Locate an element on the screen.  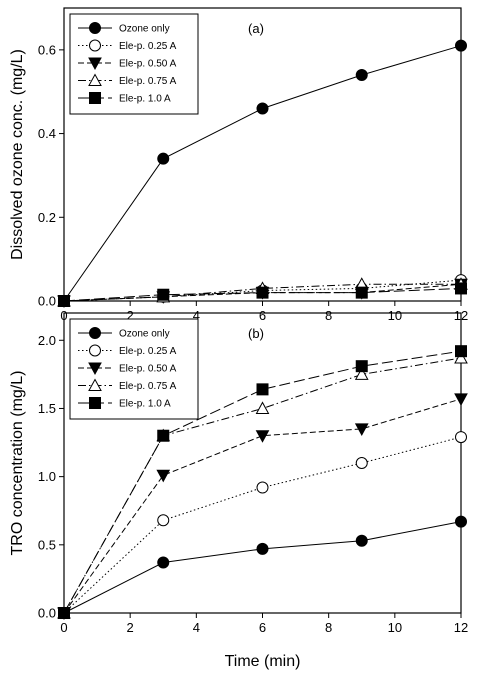
y-tick-label: 0.4 is located at coordinates (47, 133).